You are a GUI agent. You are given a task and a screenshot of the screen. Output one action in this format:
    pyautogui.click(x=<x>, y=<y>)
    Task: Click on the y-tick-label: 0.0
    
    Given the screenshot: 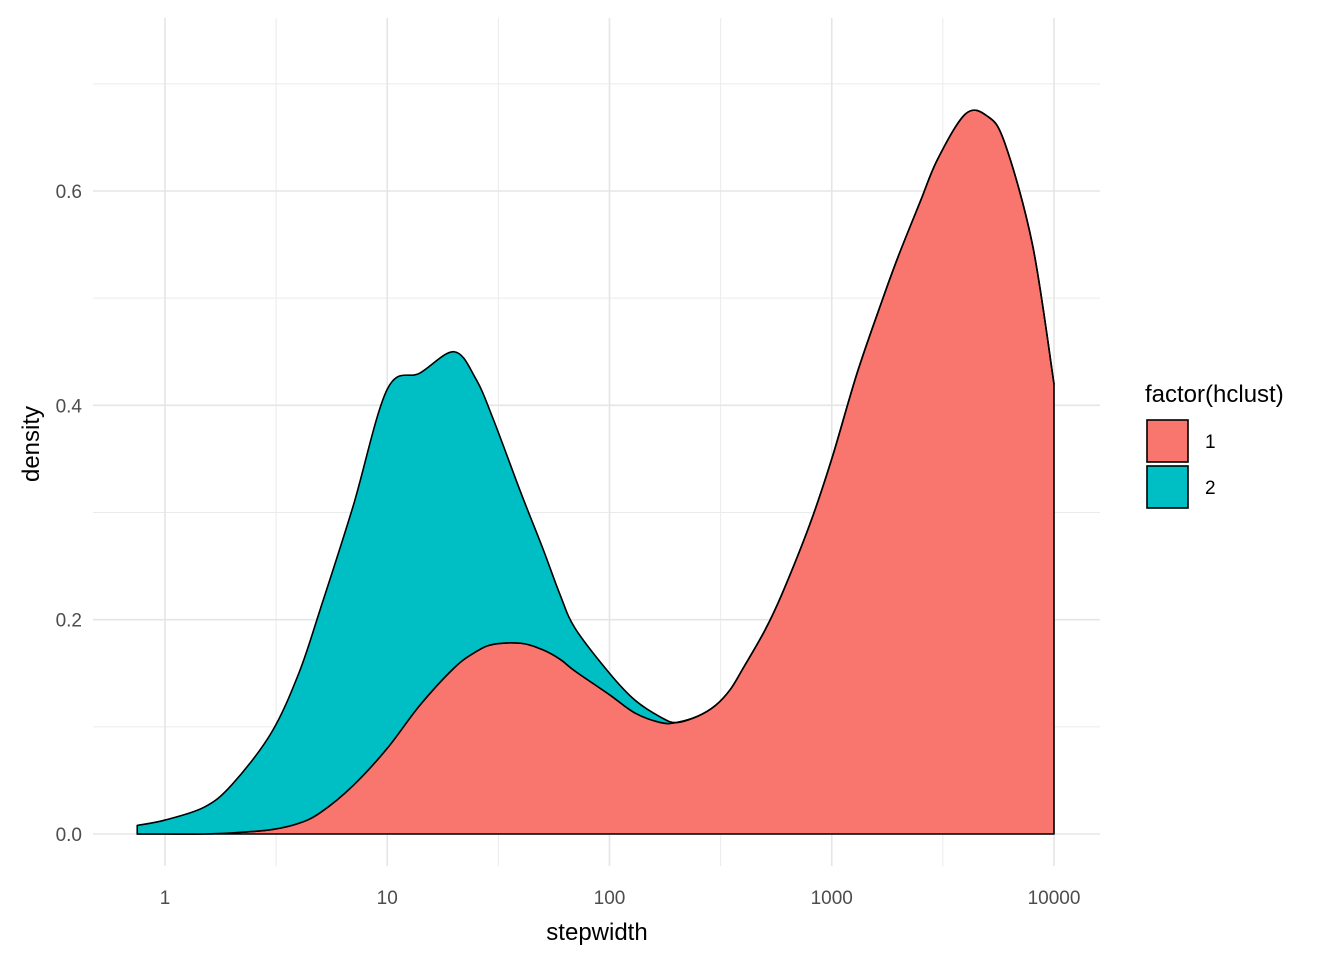 What is the action you would take?
    pyautogui.click(x=69, y=835)
    